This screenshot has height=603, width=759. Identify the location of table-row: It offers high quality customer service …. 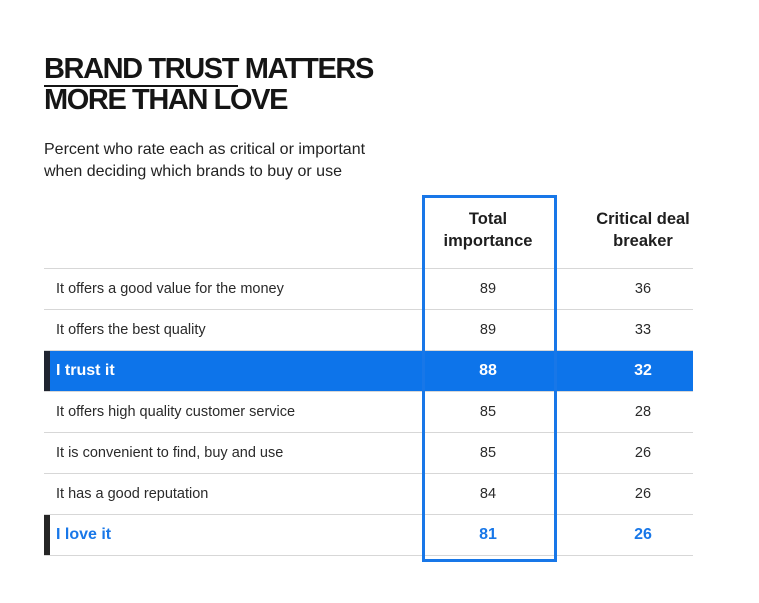
(368, 411).